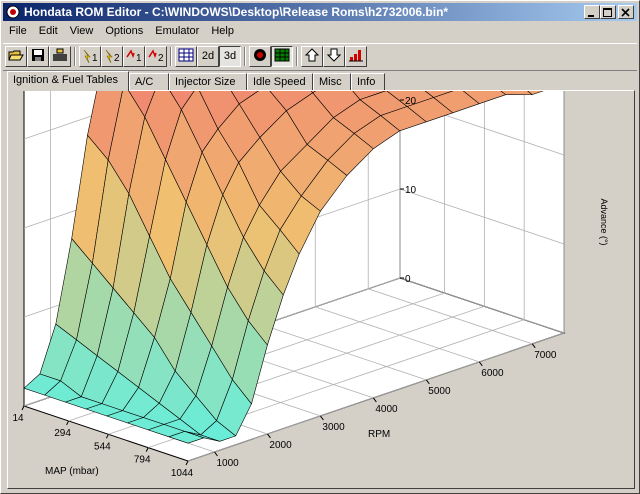 This screenshot has height=494, width=640. I want to click on menu-edit: Edit, so click(48, 31).